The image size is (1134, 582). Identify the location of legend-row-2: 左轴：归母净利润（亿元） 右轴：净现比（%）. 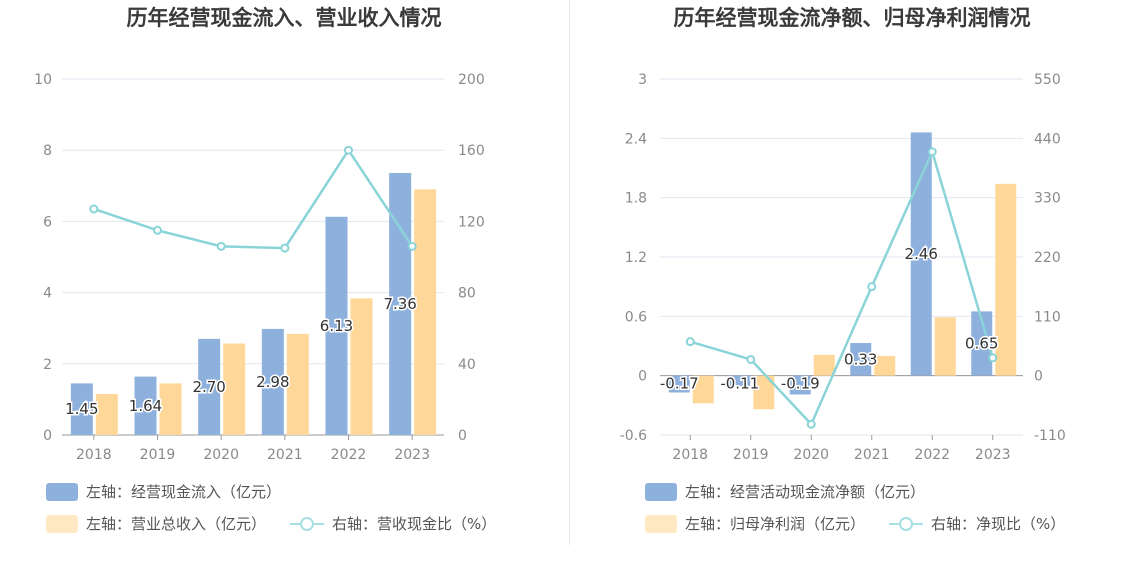
(855, 523).